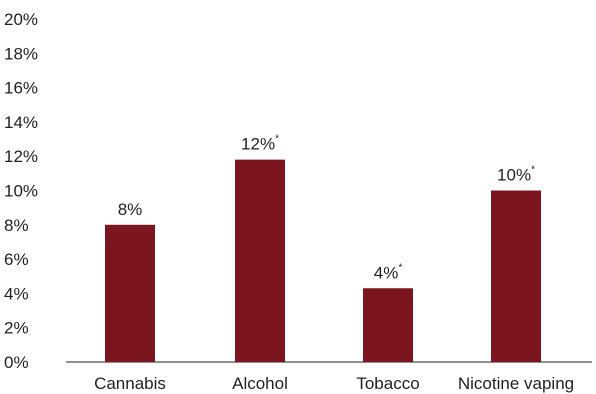  I want to click on bar-cannabis, so click(130, 293).